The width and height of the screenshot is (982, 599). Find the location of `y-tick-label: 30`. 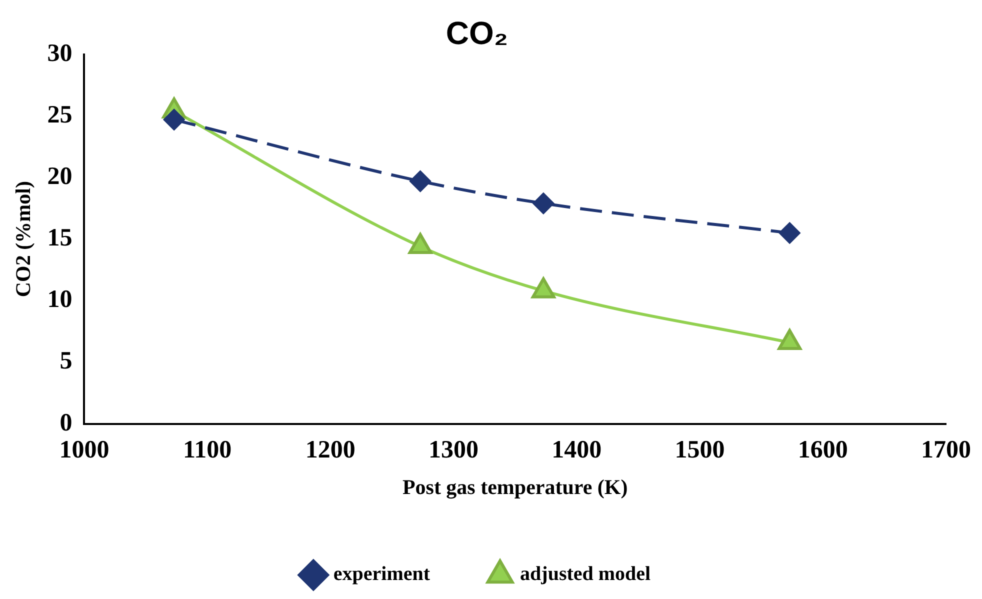

y-tick-label: 30 is located at coordinates (59, 53).